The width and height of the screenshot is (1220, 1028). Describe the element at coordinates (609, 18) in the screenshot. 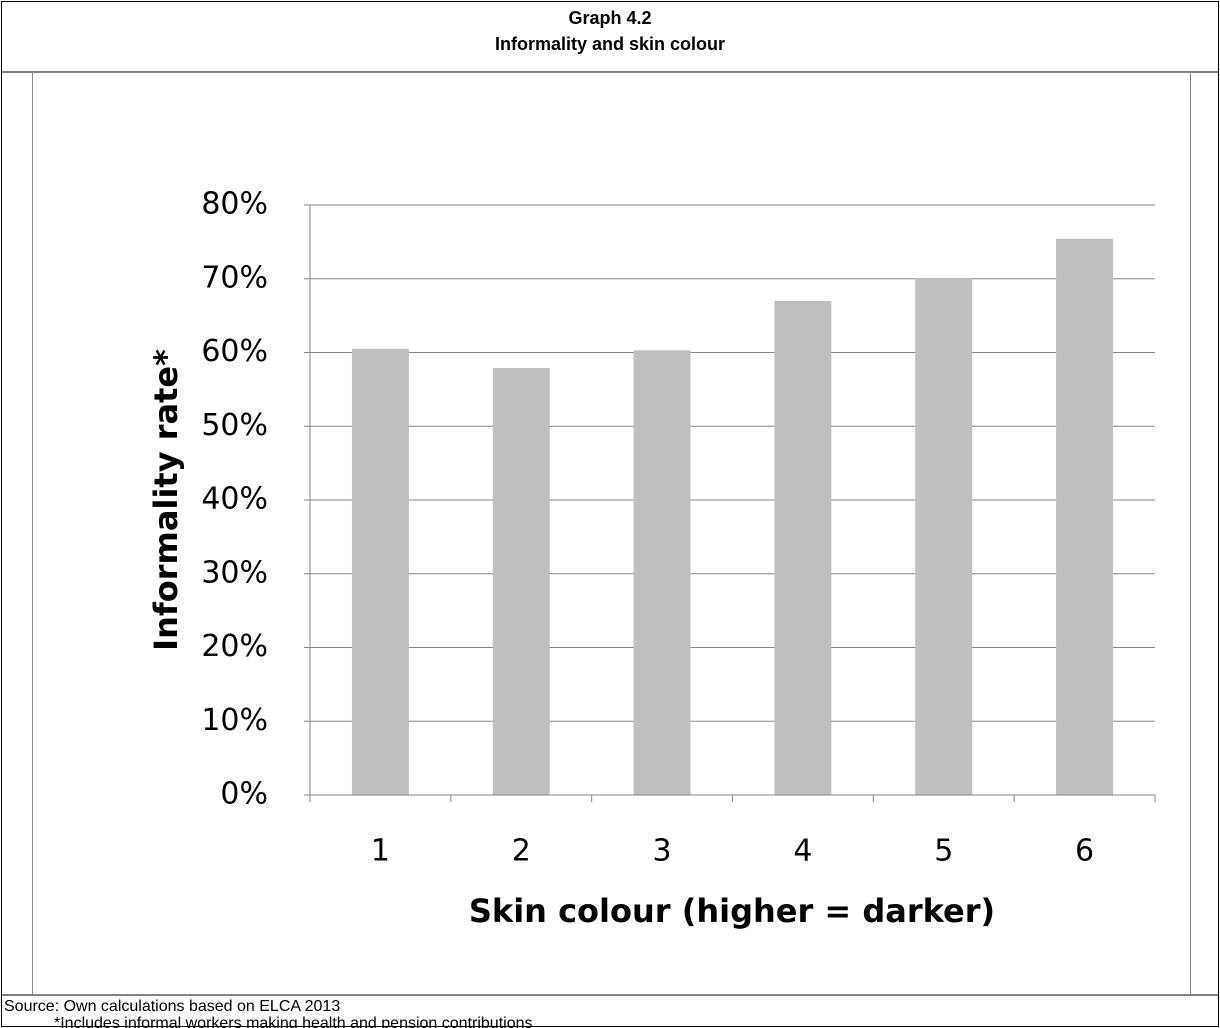

I see `chart-title: Graph 4.2` at that location.